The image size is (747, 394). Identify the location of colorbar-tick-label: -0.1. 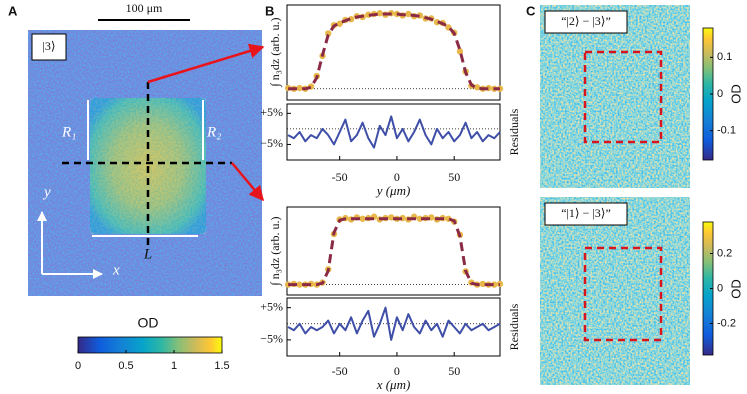
(726, 131).